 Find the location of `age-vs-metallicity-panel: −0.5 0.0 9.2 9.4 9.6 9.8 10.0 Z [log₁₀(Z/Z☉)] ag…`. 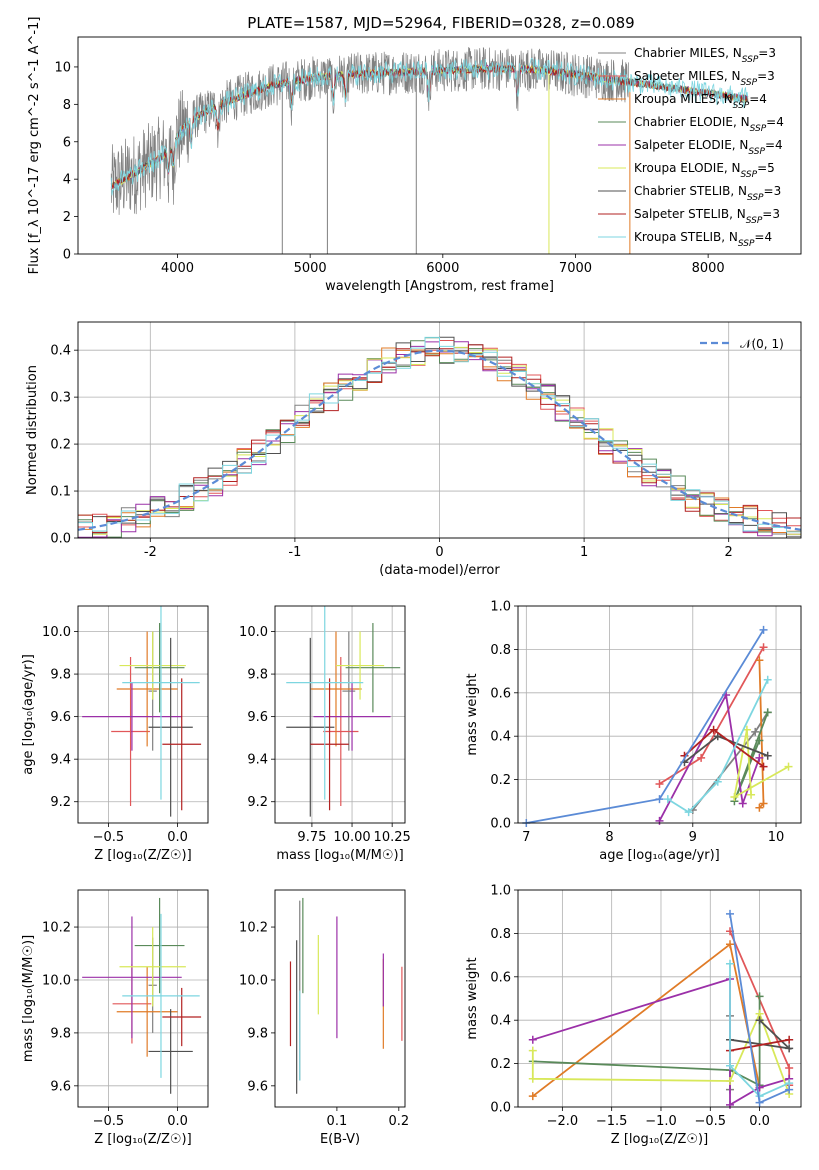

age-vs-metallicity-panel: −0.5 0.0 9.2 9.4 9.6 9.8 10.0 Z [log₁₀(Z/Z☉)] ag… is located at coordinates (115, 734).